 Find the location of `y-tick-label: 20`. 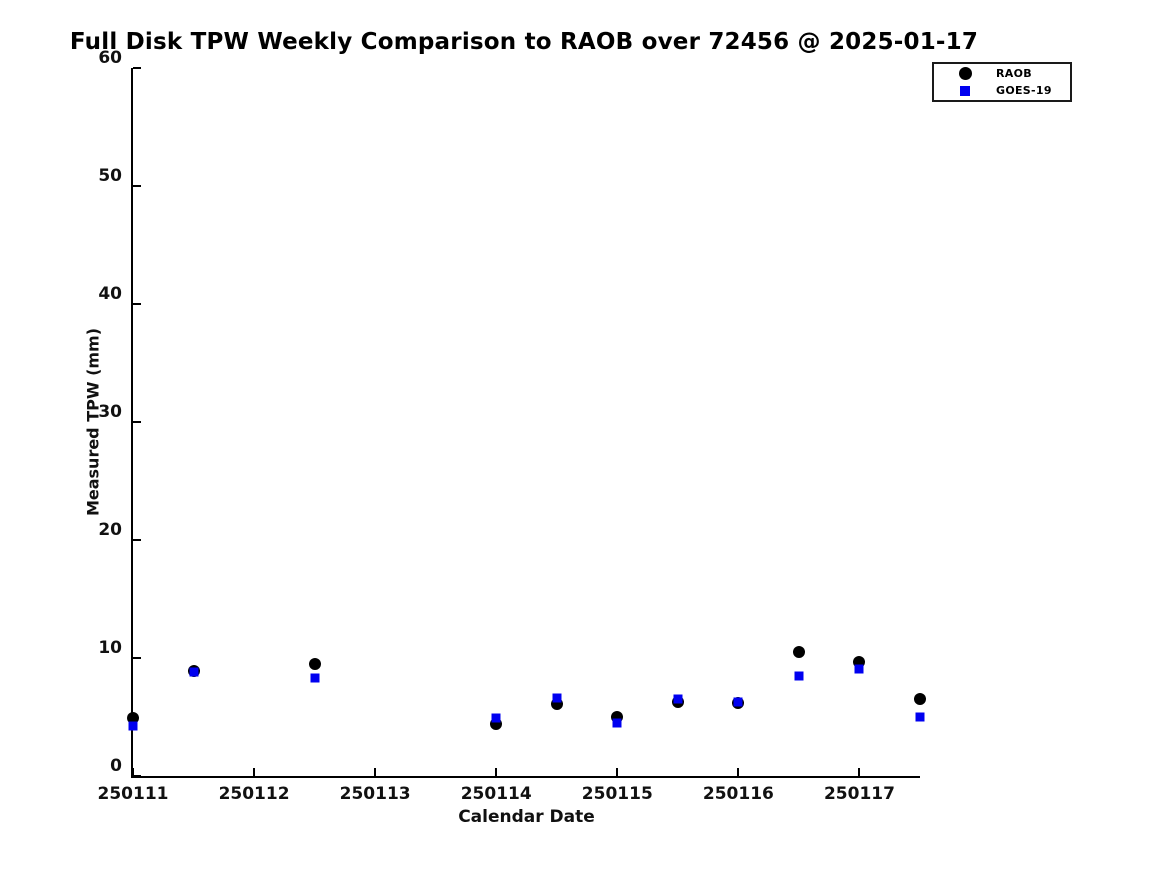

y-tick-label: 20 is located at coordinates (110, 530).